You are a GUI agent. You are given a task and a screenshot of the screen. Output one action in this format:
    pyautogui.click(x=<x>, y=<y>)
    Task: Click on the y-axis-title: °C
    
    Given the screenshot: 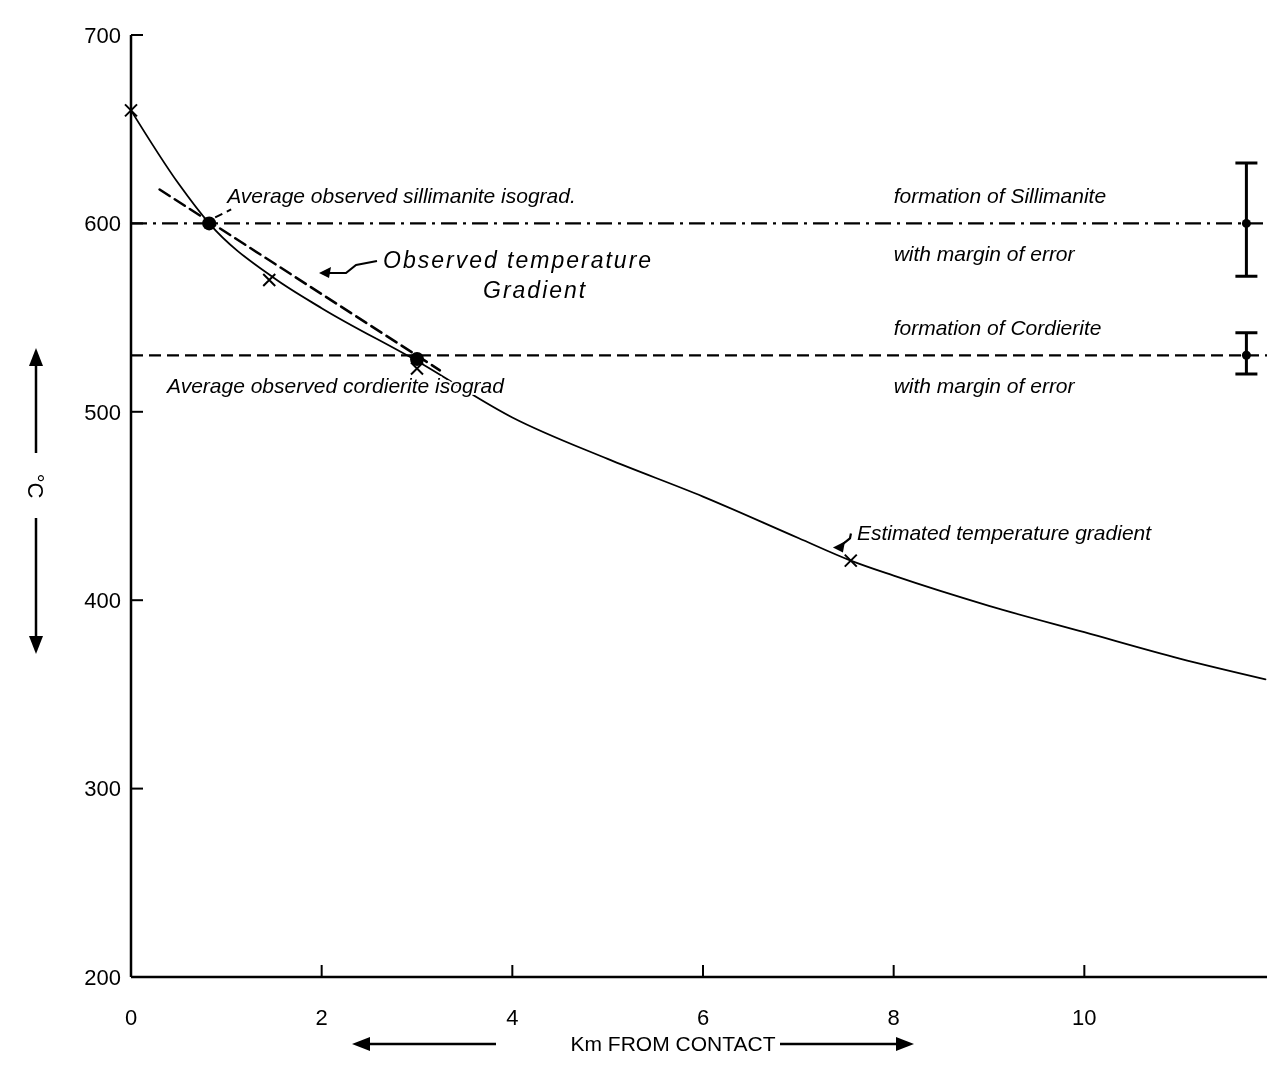 What is the action you would take?
    pyautogui.click(x=36, y=486)
    